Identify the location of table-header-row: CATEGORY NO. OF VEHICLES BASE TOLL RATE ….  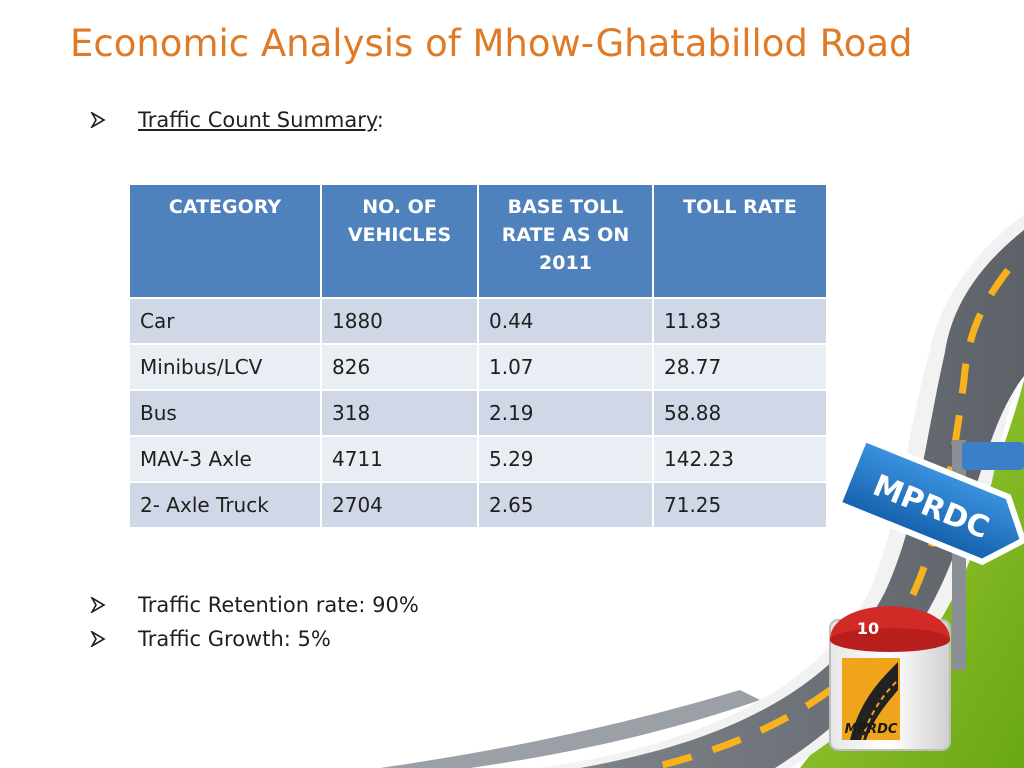
(478, 241).